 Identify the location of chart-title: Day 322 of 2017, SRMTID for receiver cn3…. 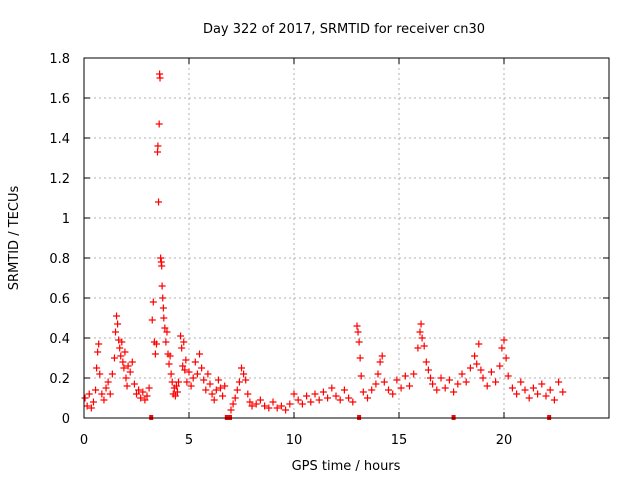
(344, 29).